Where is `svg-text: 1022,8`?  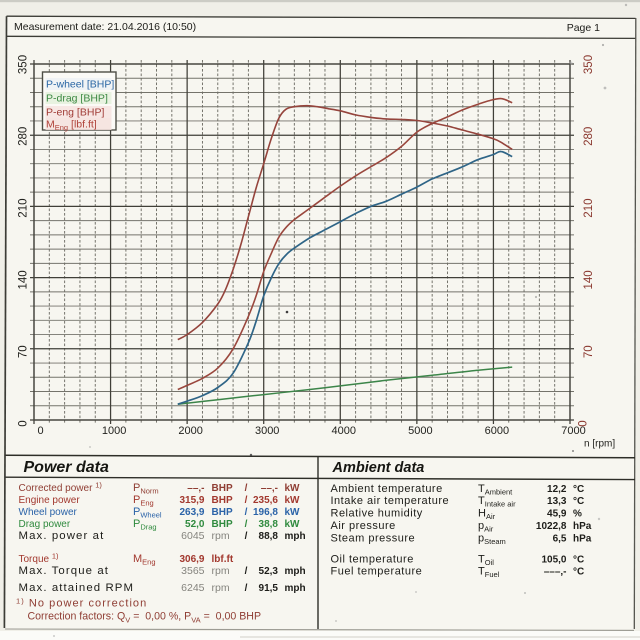 svg-text: 1022,8 is located at coordinates (551, 526).